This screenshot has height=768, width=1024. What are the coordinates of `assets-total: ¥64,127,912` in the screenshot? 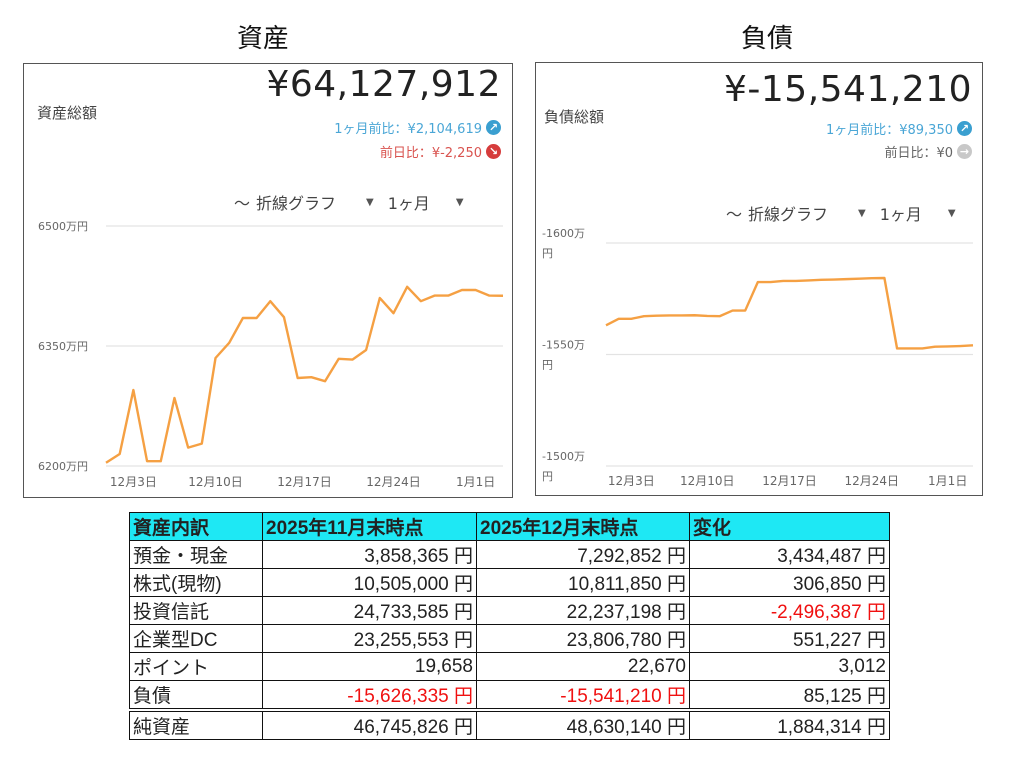 It's located at (383, 84).